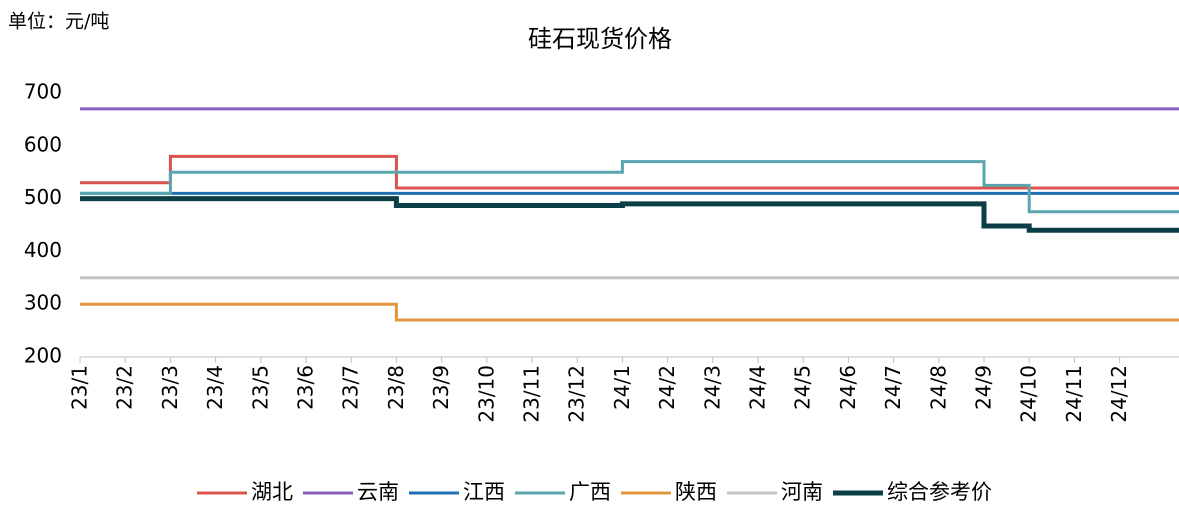 The height and width of the screenshot is (506, 1179). I want to click on x-tick-label: 23/5, so click(260, 387).